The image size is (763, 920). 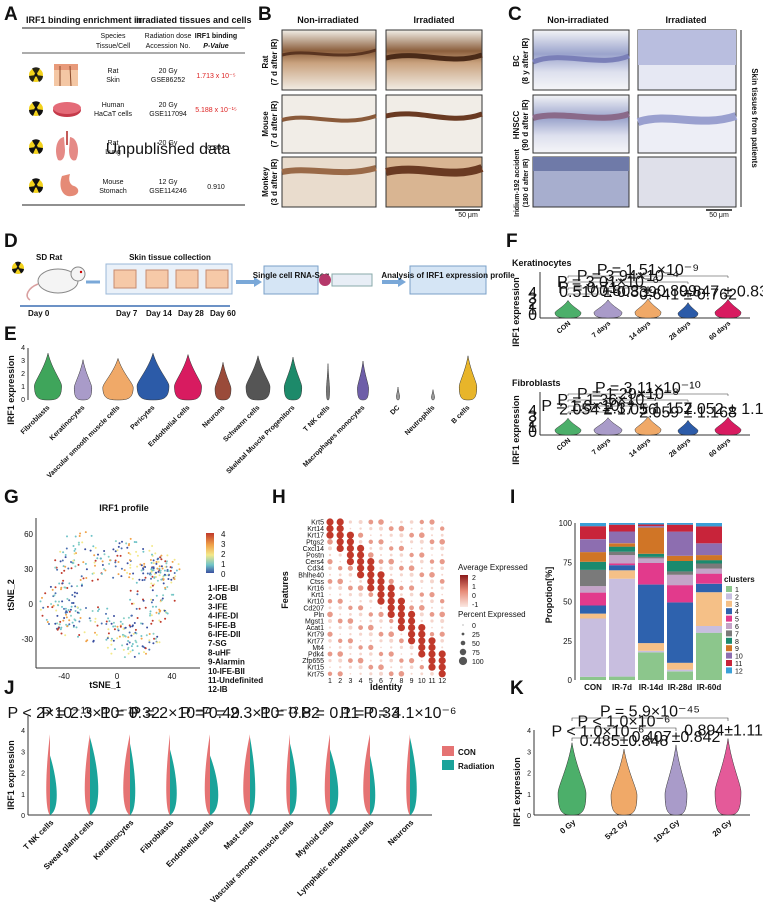 What do you see at coordinates (171, 76) in the screenshot?
I see `table-row: Rat Skin 20 Gy GSE86252 1.713 x 10⁻⁵` at bounding box center [171, 76].